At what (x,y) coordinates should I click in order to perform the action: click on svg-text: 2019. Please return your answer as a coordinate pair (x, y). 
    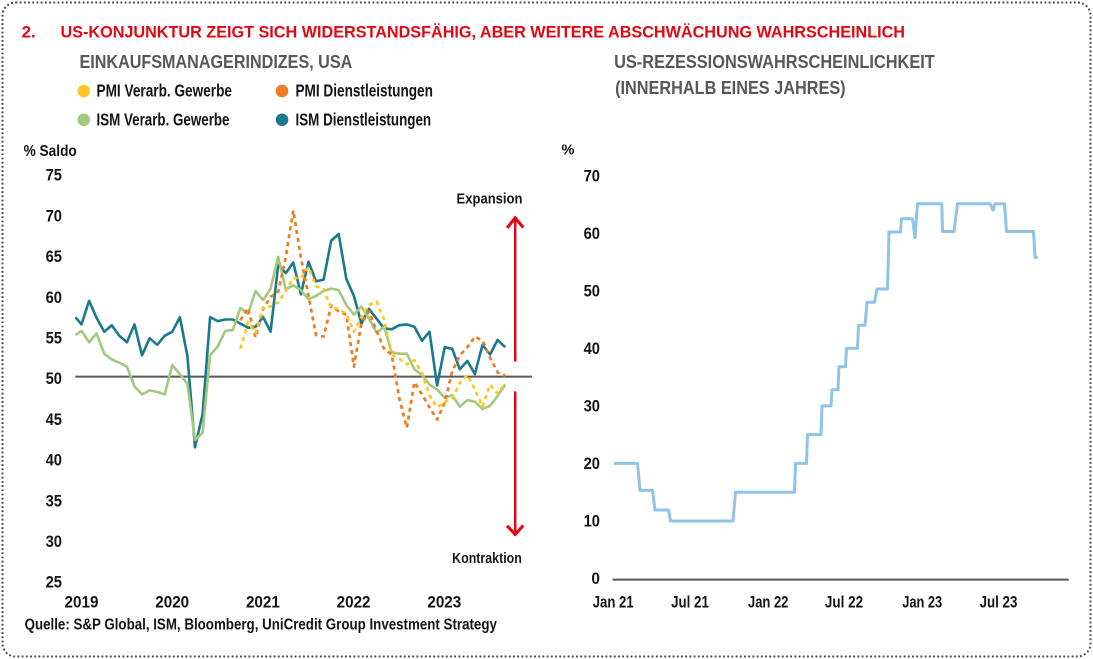
    Looking at the image, I should click on (82, 602).